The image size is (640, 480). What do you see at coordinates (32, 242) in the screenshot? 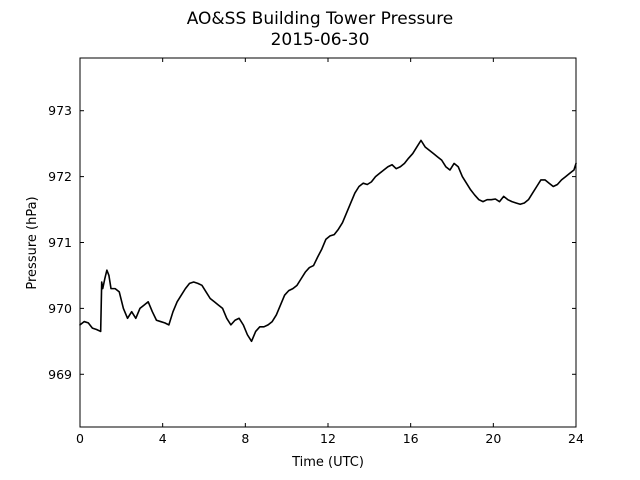
I see `y-axis-label: Pressure (hPa)` at bounding box center [32, 242].